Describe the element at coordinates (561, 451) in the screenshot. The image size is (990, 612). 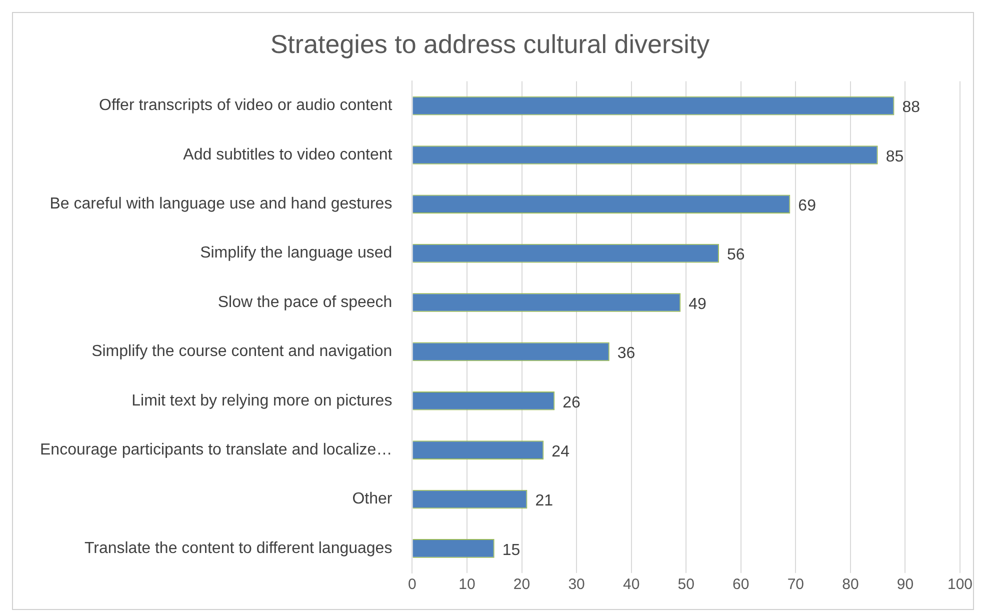
I see `data-label: 24` at that location.